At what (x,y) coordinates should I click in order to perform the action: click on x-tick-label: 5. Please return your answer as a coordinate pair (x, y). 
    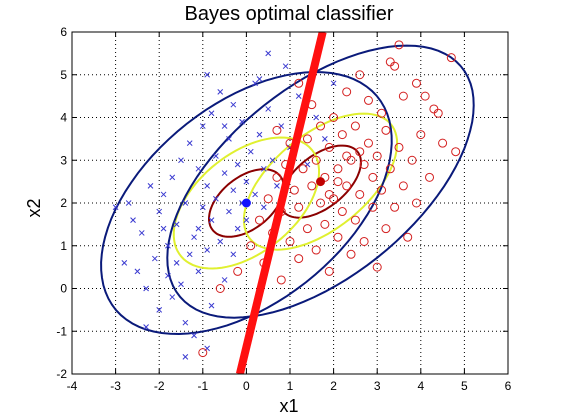
    Looking at the image, I should click on (464, 386).